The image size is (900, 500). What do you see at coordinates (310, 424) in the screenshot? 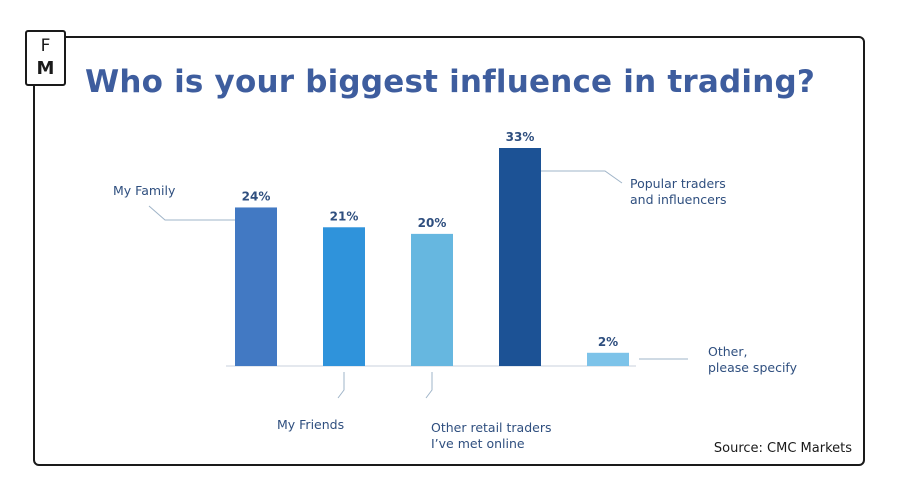
I see `category-label-2: My Friends` at bounding box center [310, 424].